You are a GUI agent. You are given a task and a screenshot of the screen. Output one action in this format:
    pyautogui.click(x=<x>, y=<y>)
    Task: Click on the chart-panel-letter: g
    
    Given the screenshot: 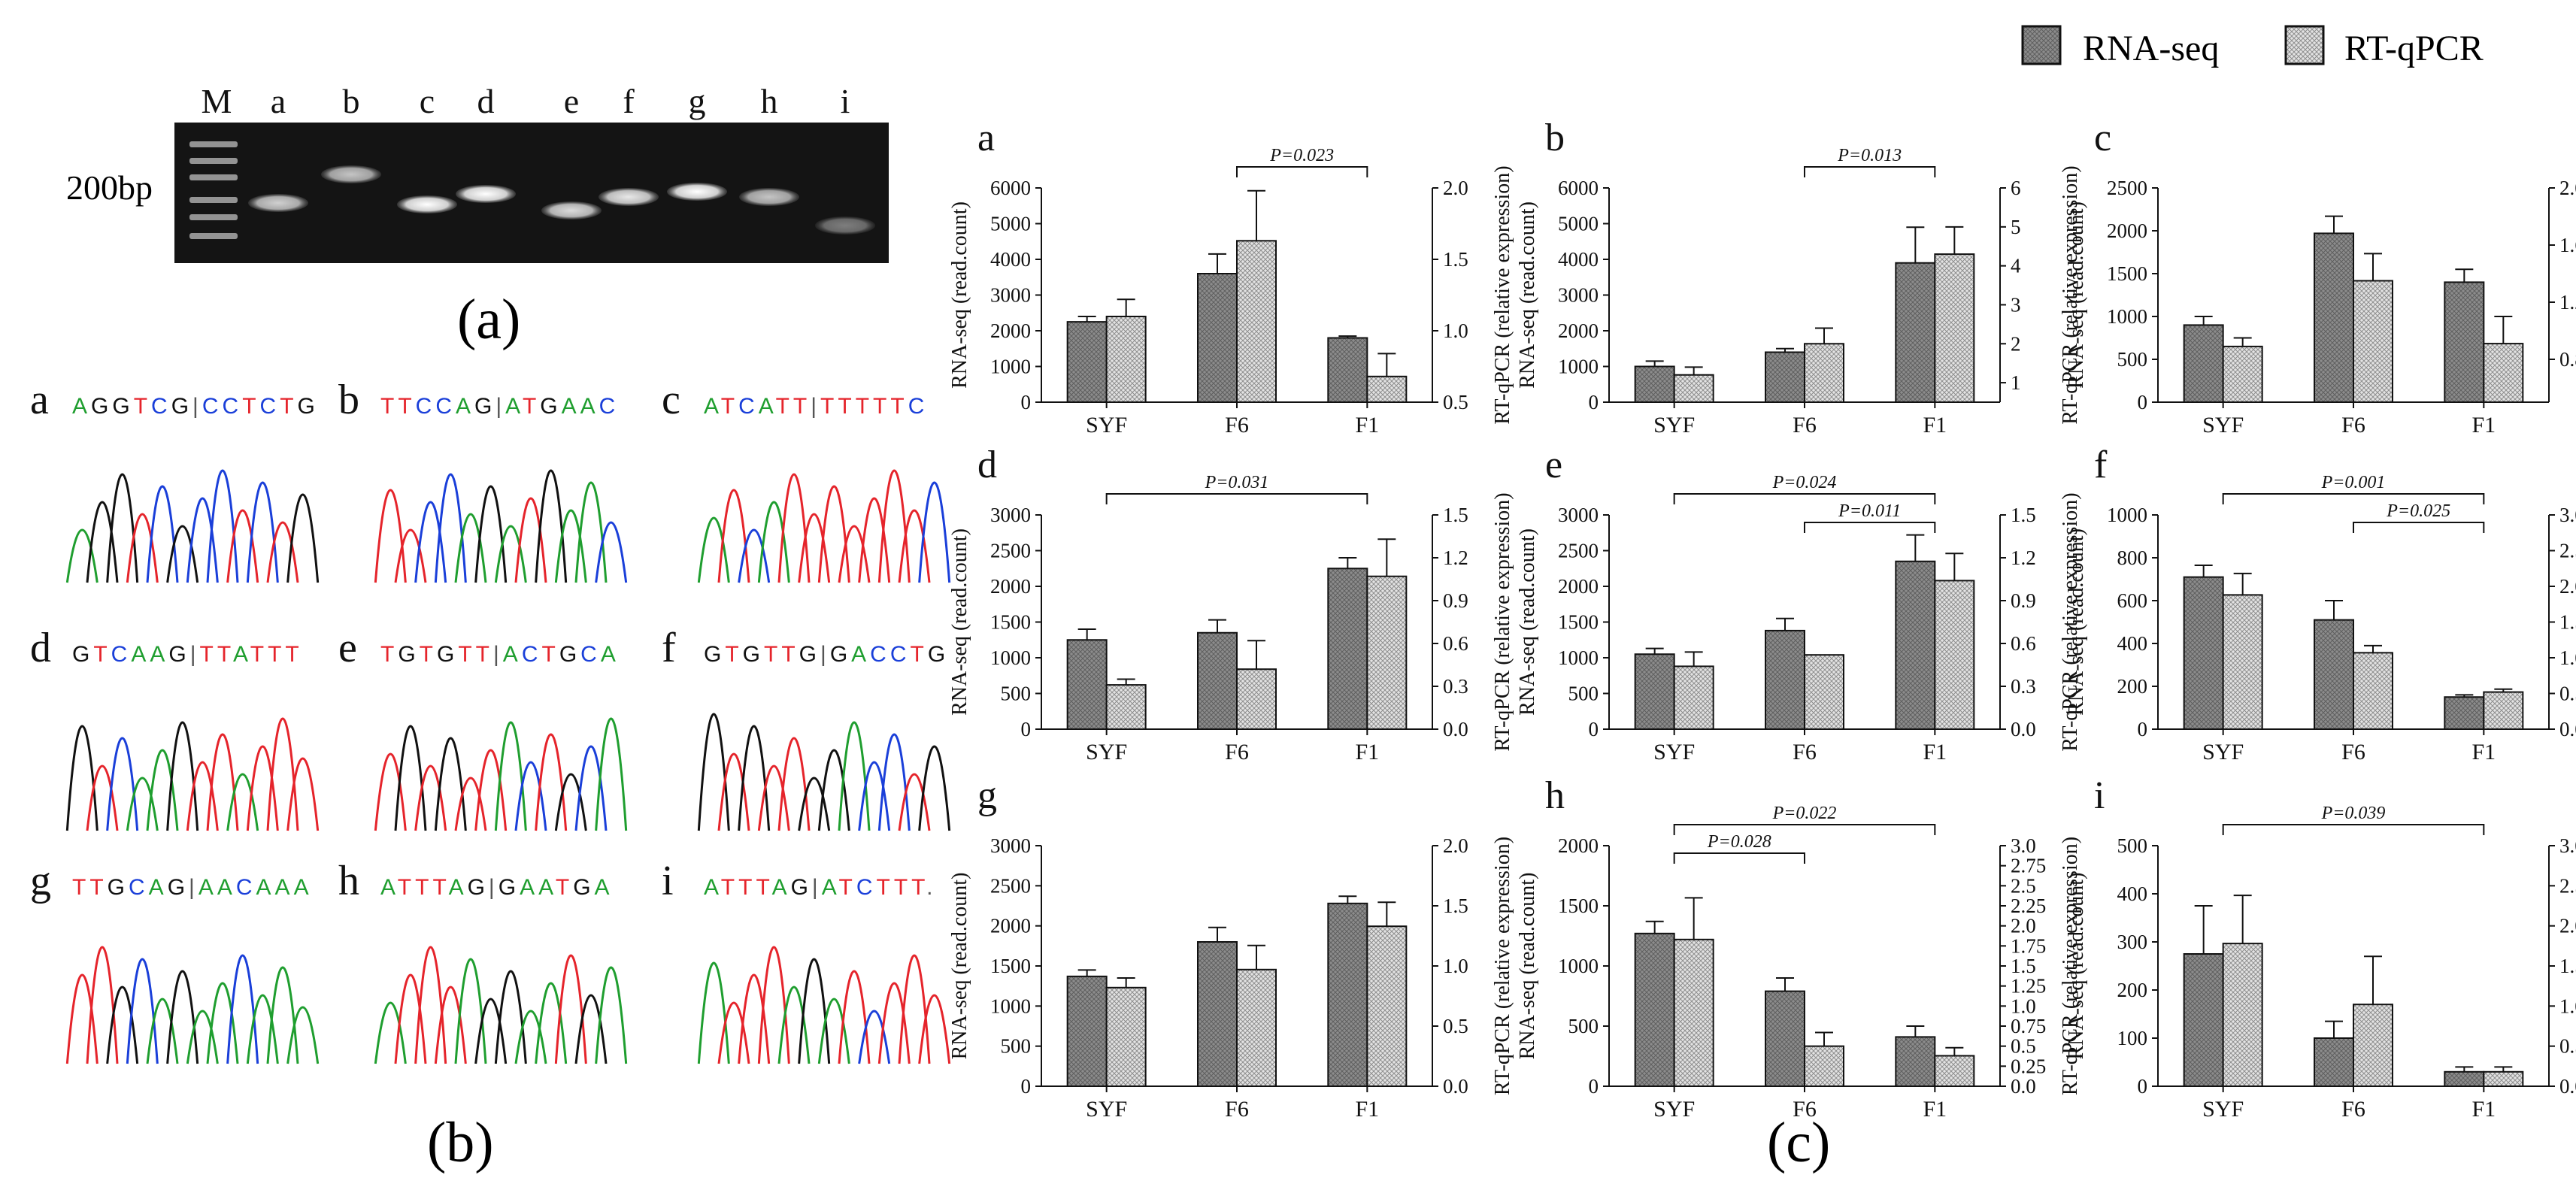 What is the action you would take?
    pyautogui.click(x=987, y=795)
    